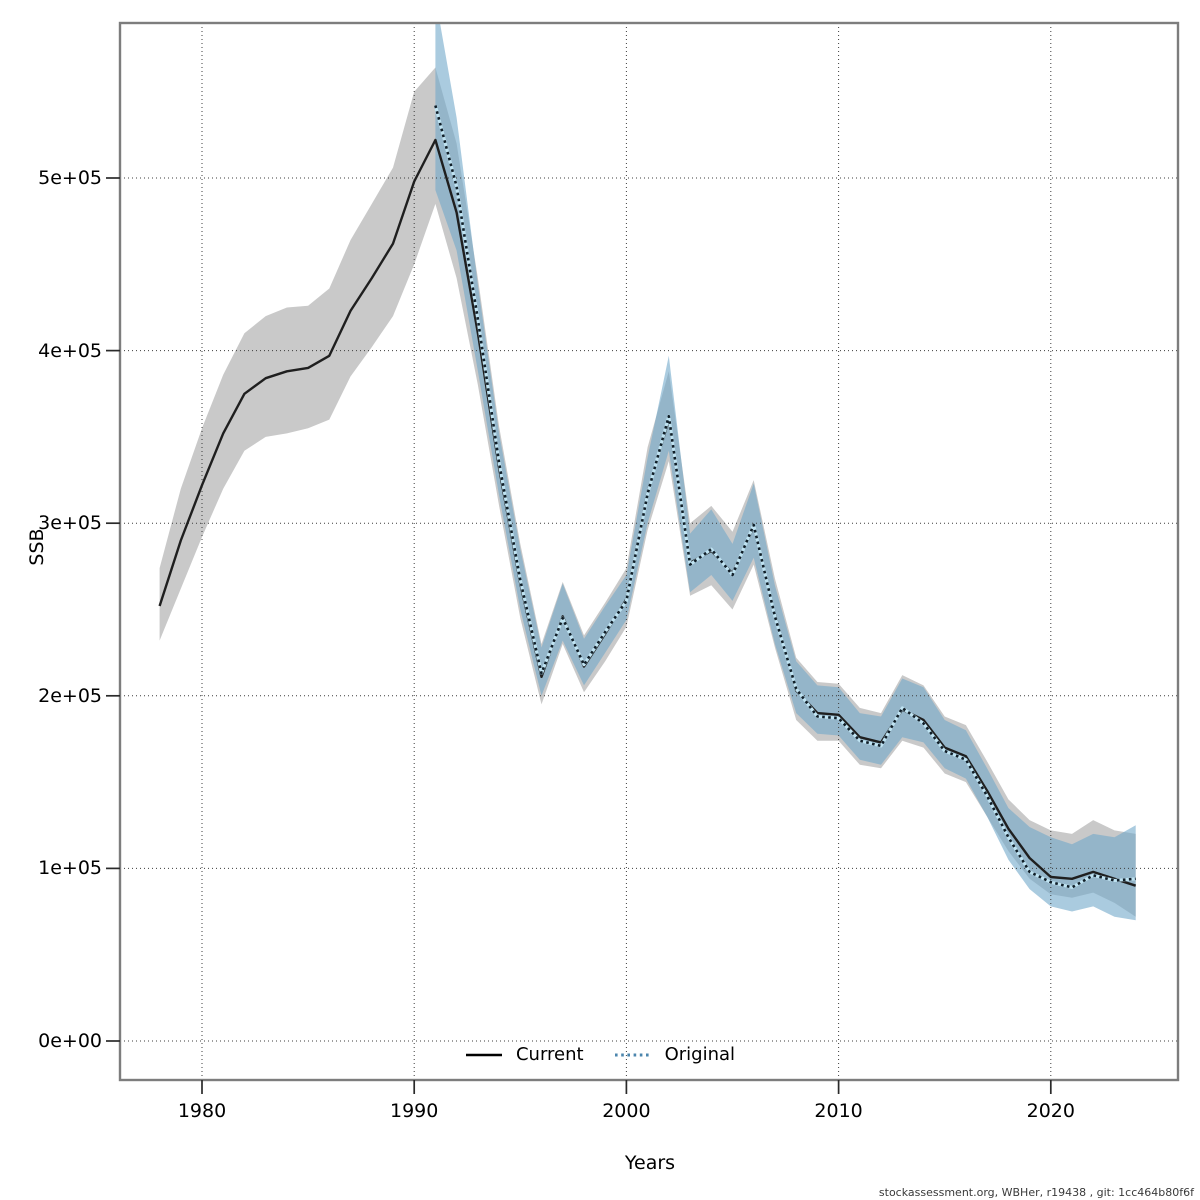 Image resolution: width=1200 pixels, height=1200 pixels. I want to click on legend: Current Original, so click(600, 1054).